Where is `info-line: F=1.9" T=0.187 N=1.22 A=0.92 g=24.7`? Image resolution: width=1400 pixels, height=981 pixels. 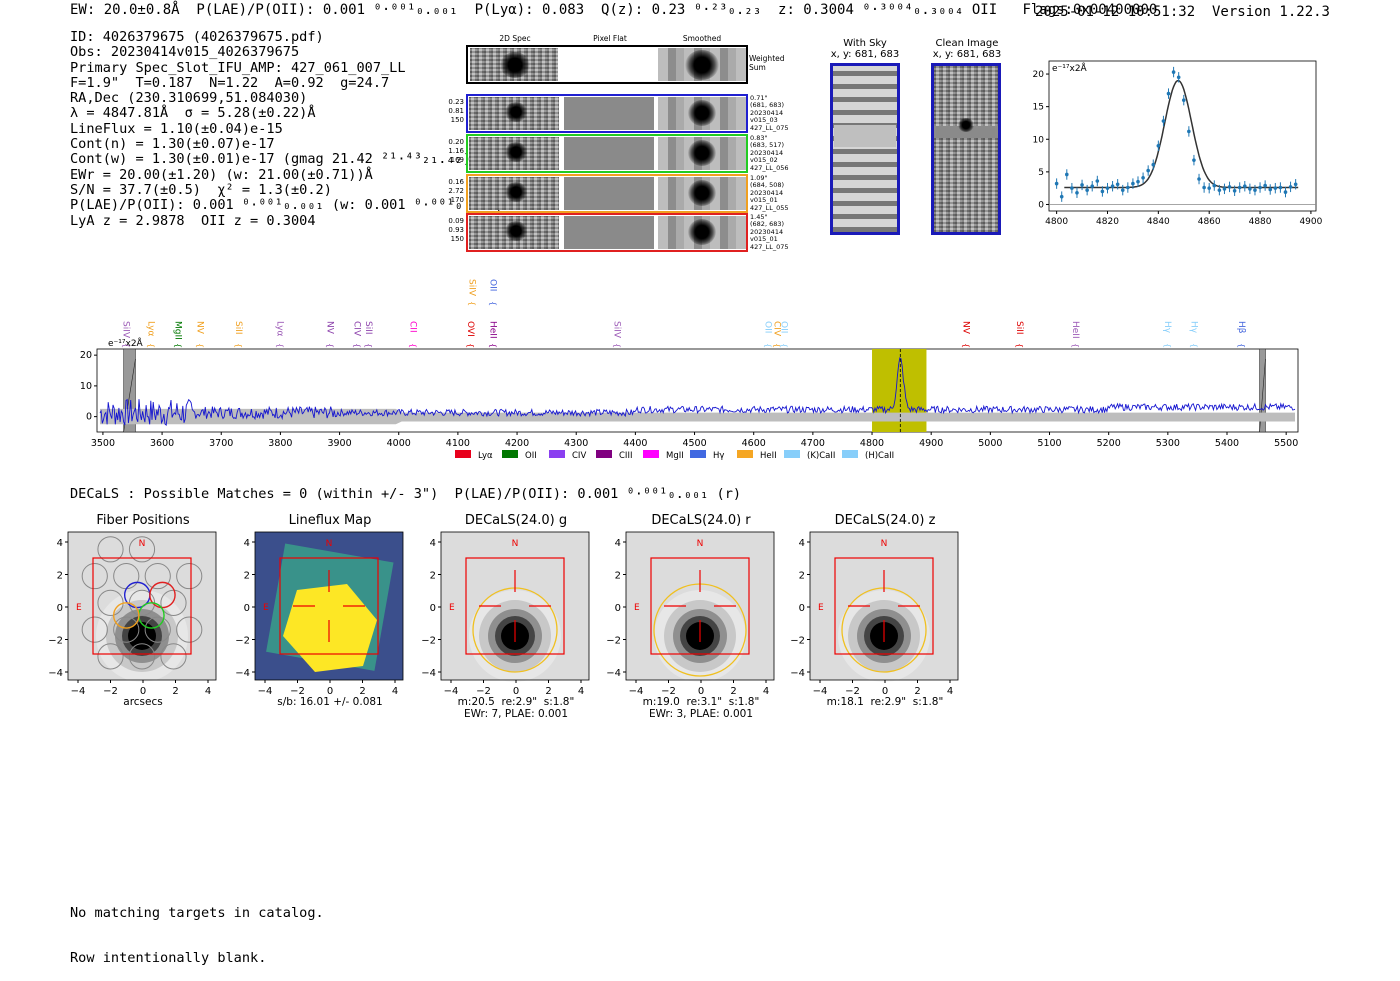 info-line: F=1.9" T=0.187 N=1.22 A=0.92 g=24.7 is located at coordinates (230, 82).